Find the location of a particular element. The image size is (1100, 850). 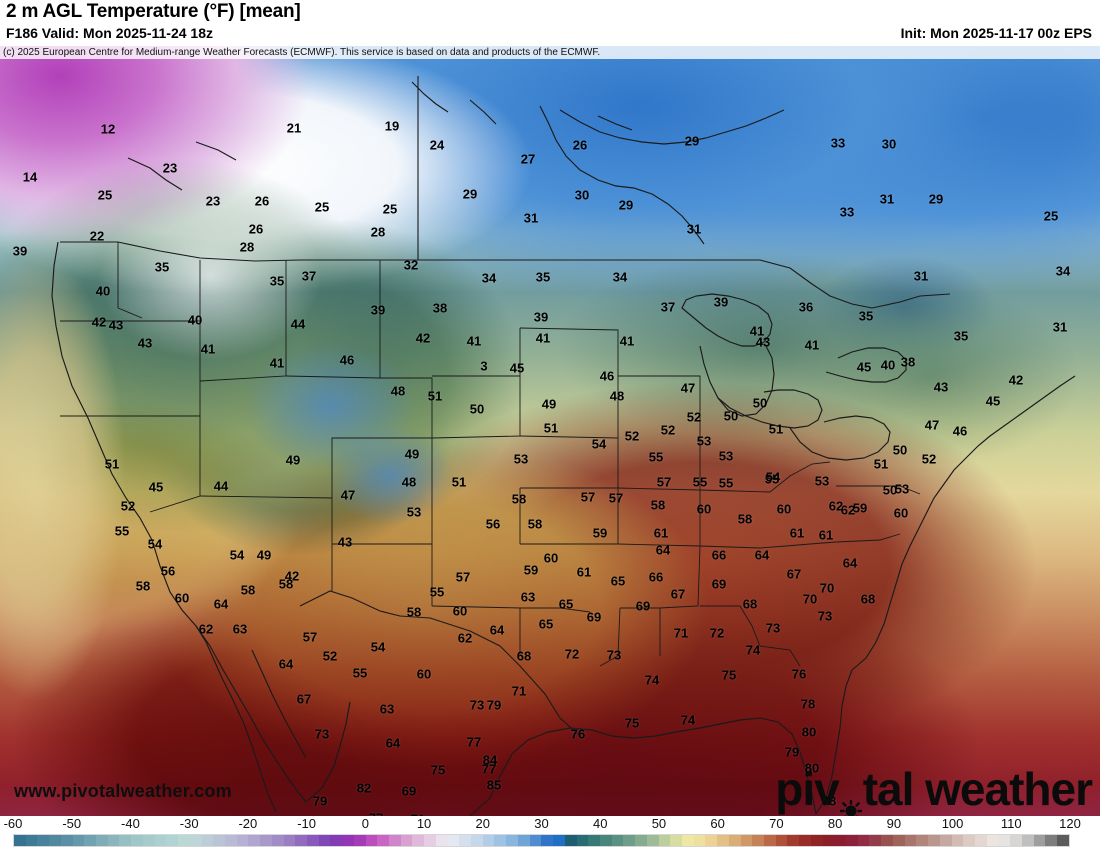

colorbar-tick-label: 20 is located at coordinates (482, 823).